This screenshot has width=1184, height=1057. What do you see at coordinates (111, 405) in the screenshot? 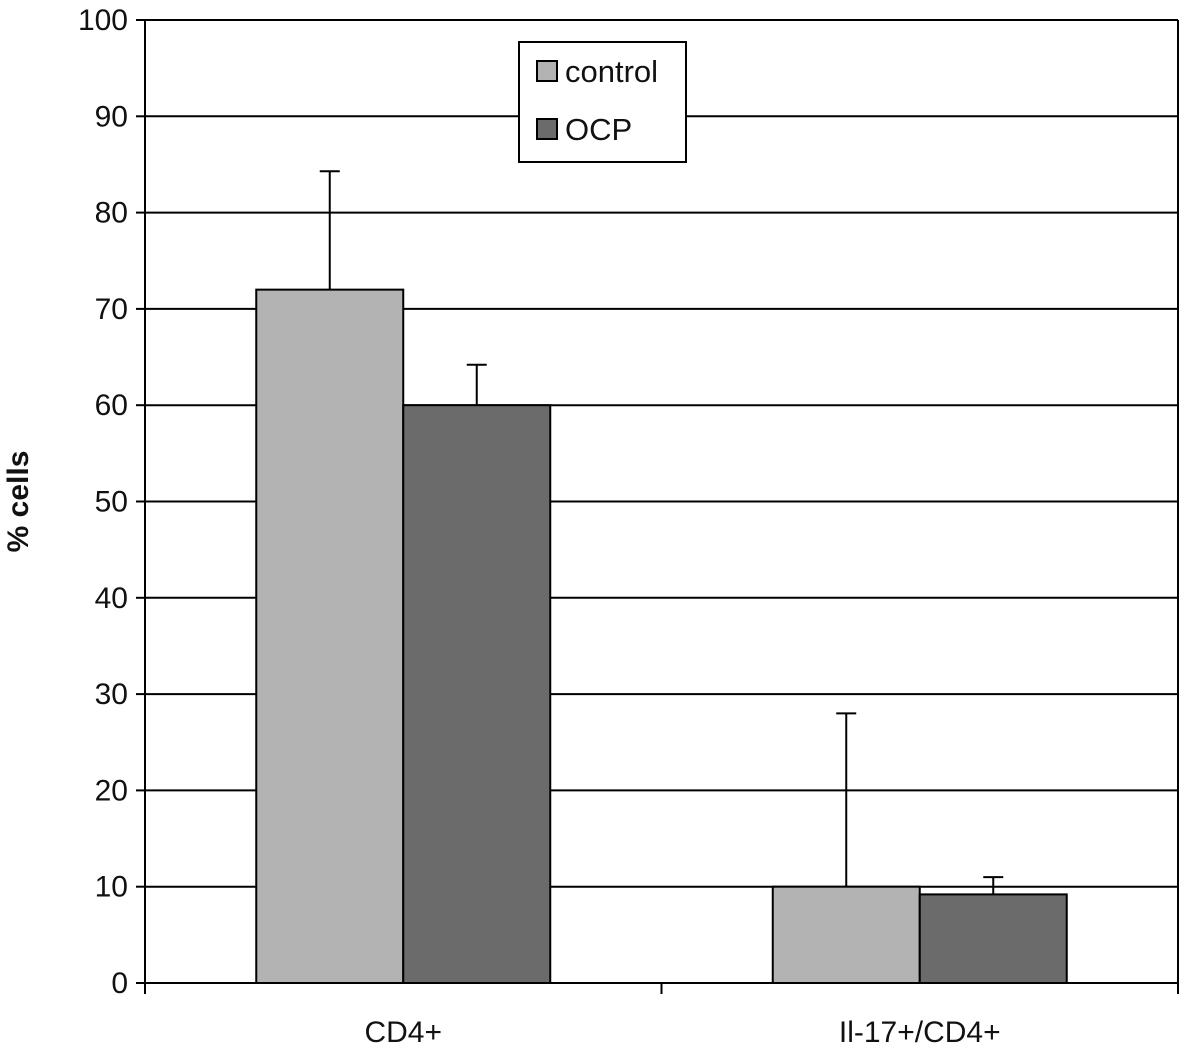
I see `y-tick-label: 60` at bounding box center [111, 405].